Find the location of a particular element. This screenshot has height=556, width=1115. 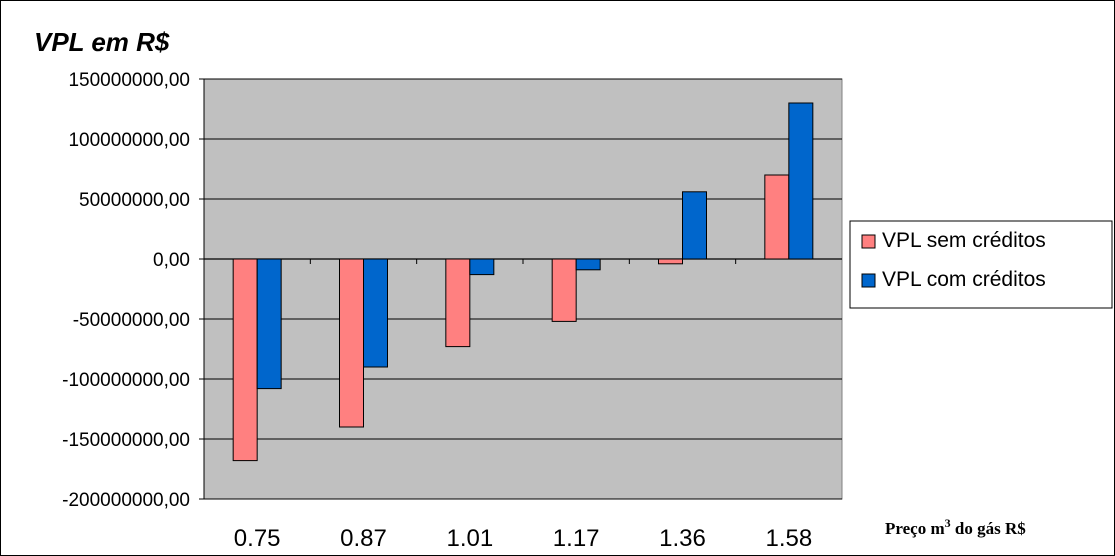

x-tick-label: 0.75 is located at coordinates (257, 538).